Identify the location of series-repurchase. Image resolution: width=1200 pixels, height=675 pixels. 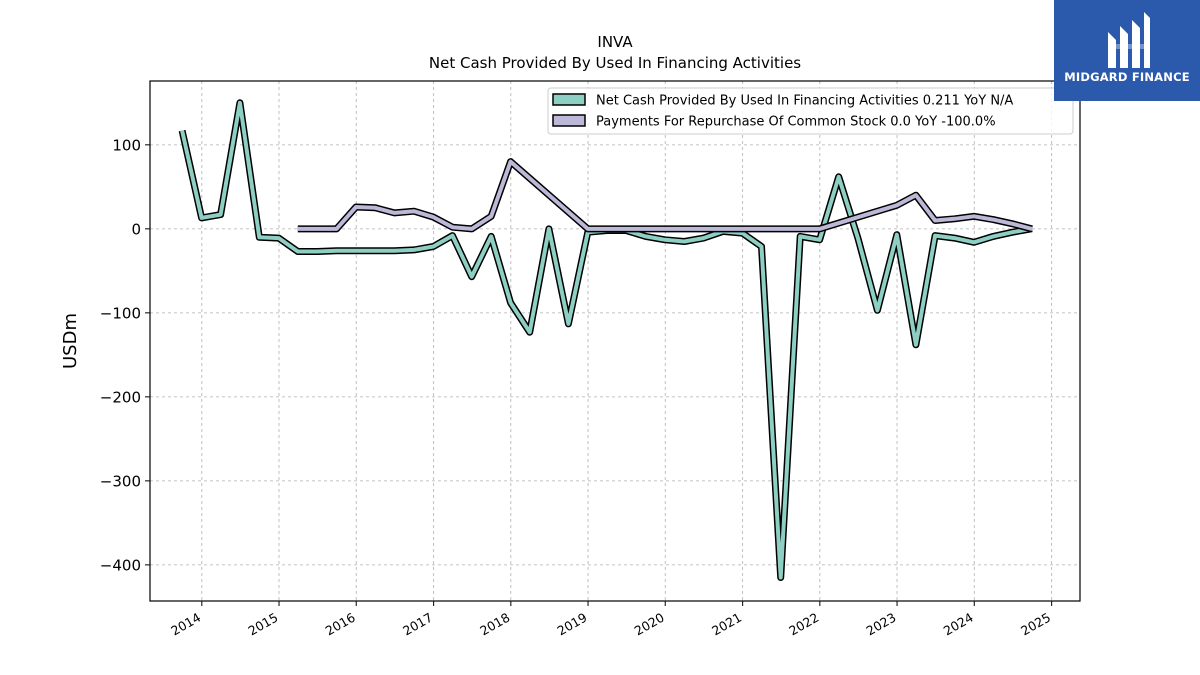
(665, 195).